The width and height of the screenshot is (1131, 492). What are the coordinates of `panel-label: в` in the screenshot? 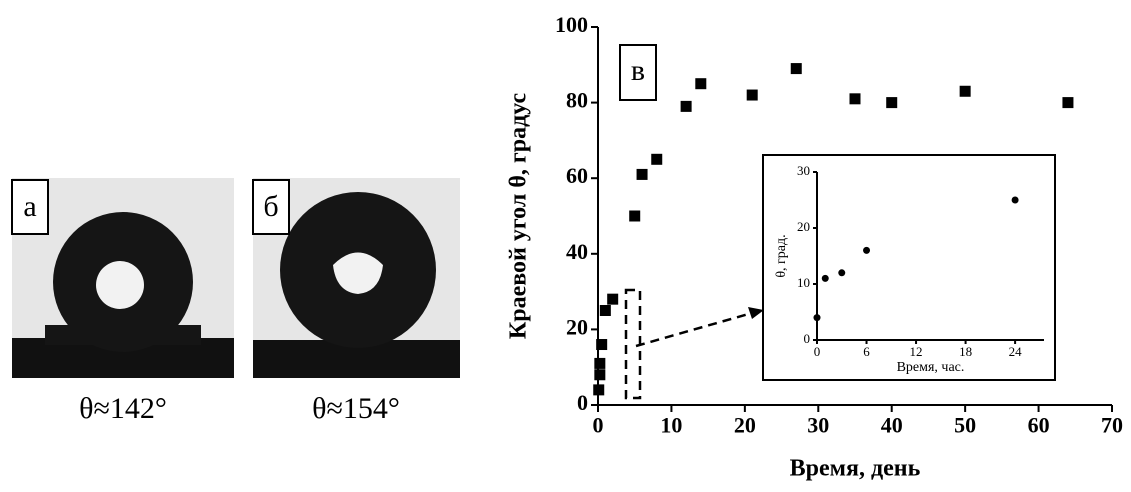 It's located at (638, 70).